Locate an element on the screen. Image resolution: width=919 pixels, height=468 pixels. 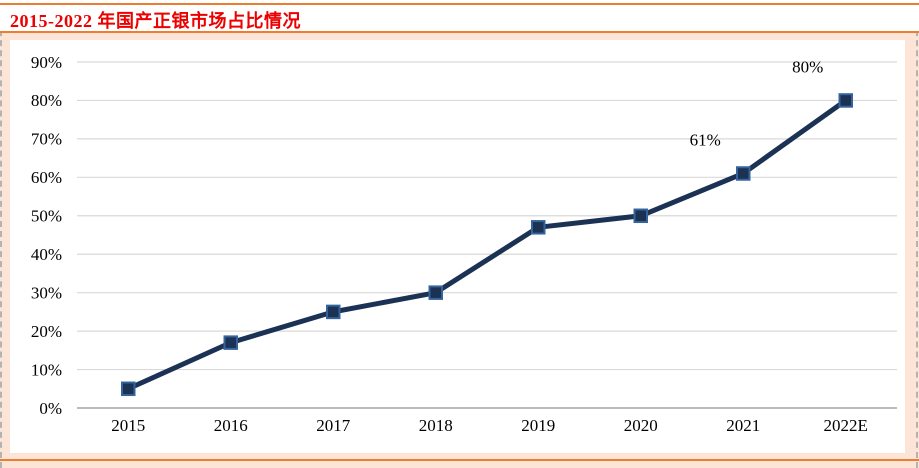
y-tick-label: 70% is located at coordinates (46, 139).